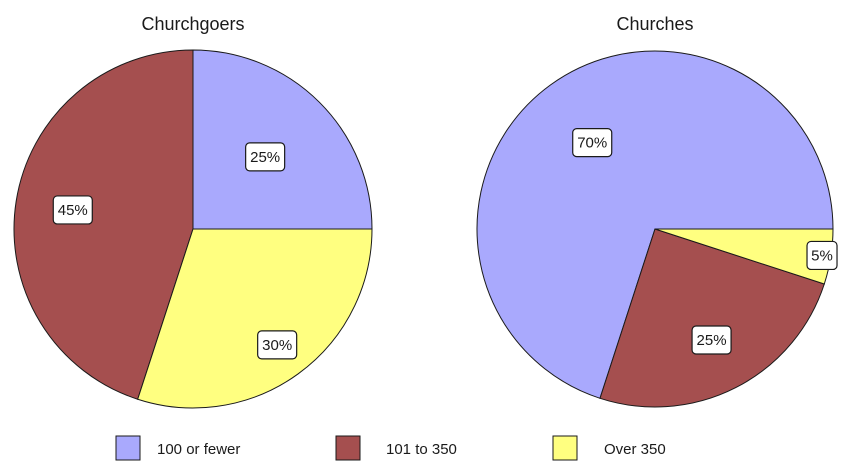  I want to click on data-label-text: 30%, so click(277, 345).